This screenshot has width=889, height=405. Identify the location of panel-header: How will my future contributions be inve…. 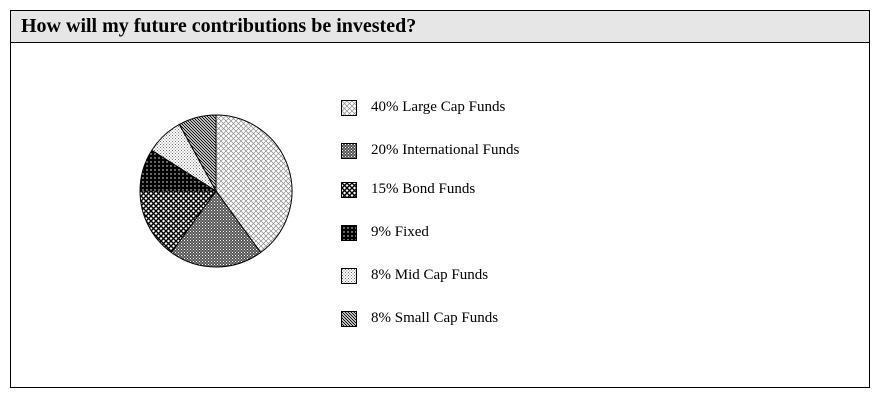
(440, 27).